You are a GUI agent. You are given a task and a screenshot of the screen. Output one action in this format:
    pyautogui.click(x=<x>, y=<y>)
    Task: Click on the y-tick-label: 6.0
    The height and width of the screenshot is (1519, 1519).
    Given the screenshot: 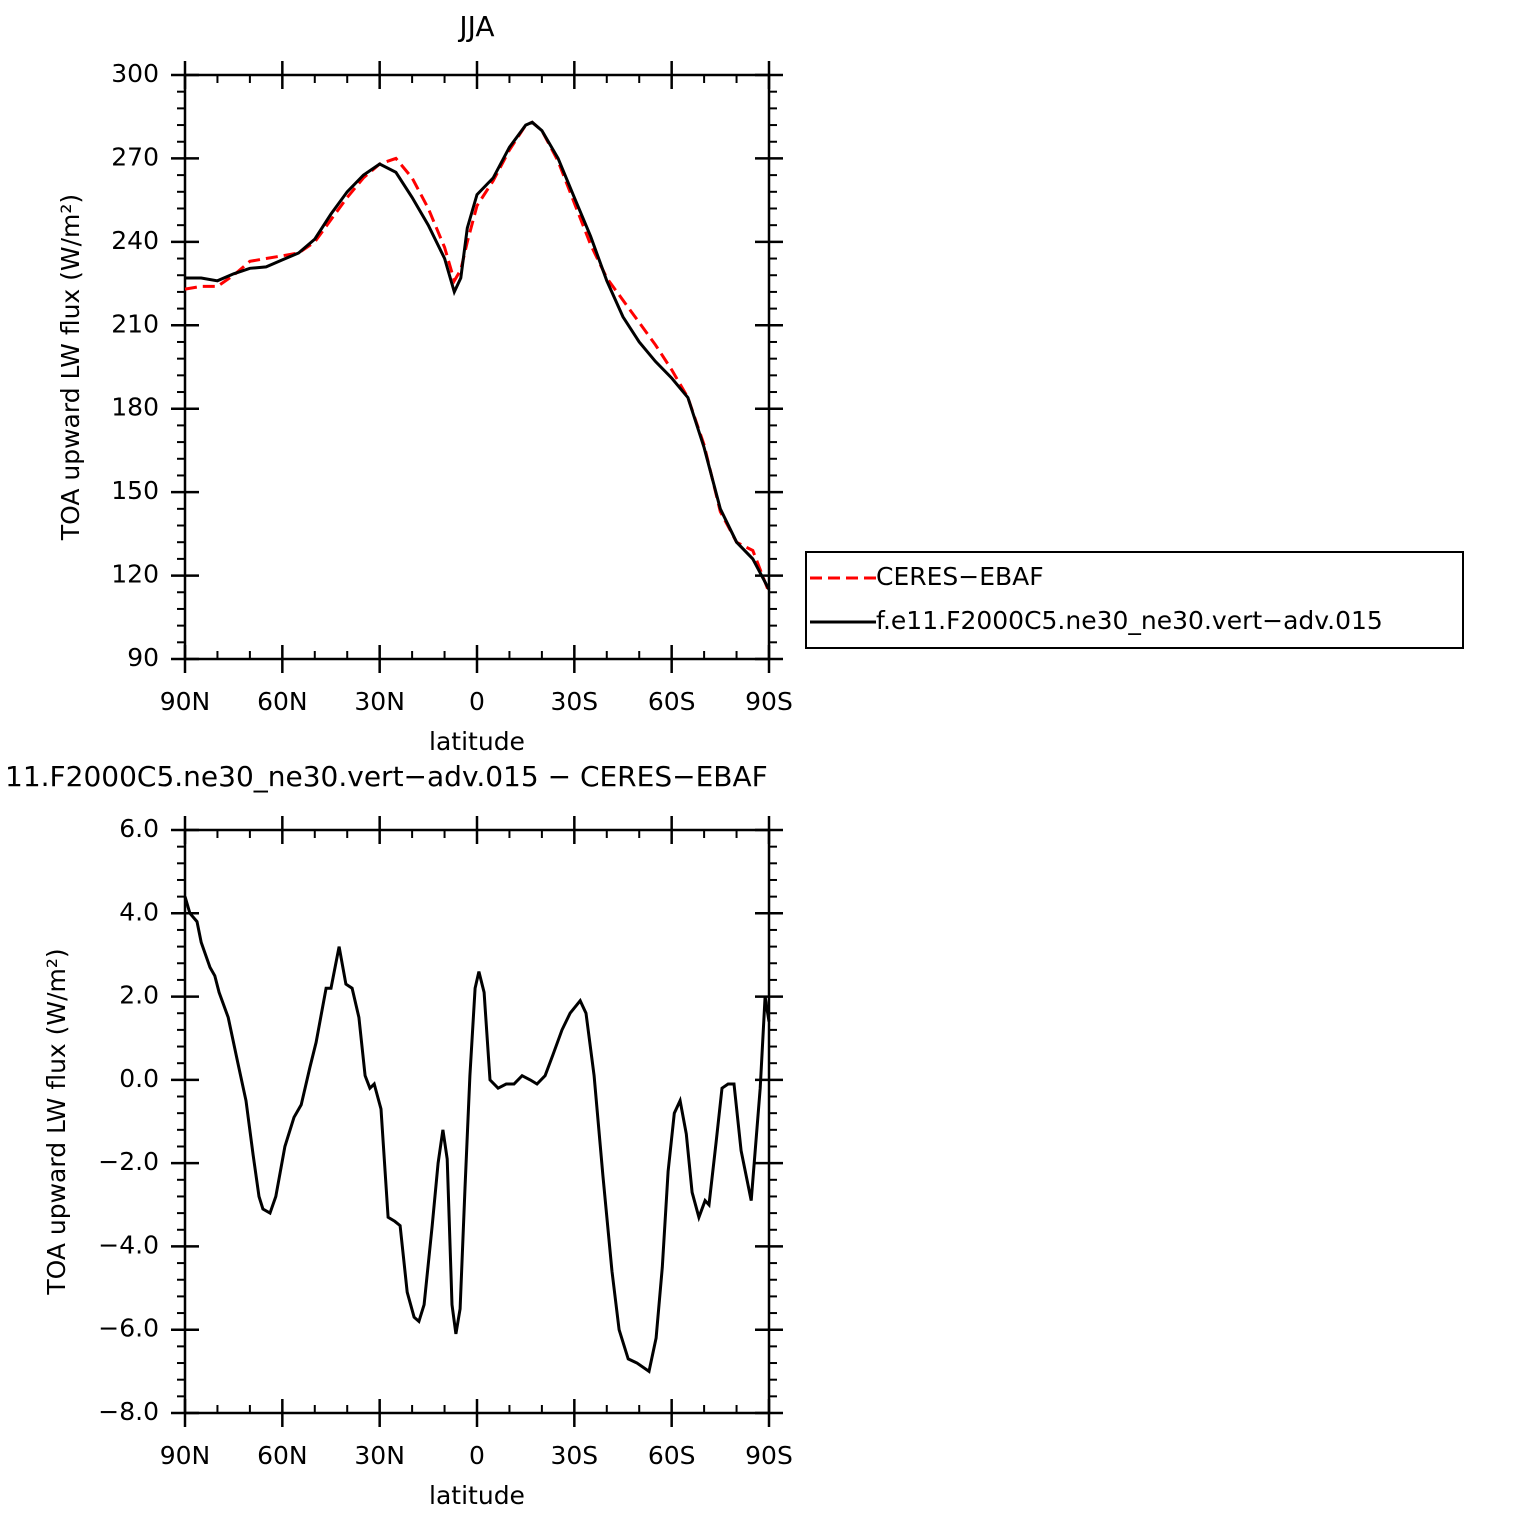 What is the action you would take?
    pyautogui.click(x=139, y=828)
    